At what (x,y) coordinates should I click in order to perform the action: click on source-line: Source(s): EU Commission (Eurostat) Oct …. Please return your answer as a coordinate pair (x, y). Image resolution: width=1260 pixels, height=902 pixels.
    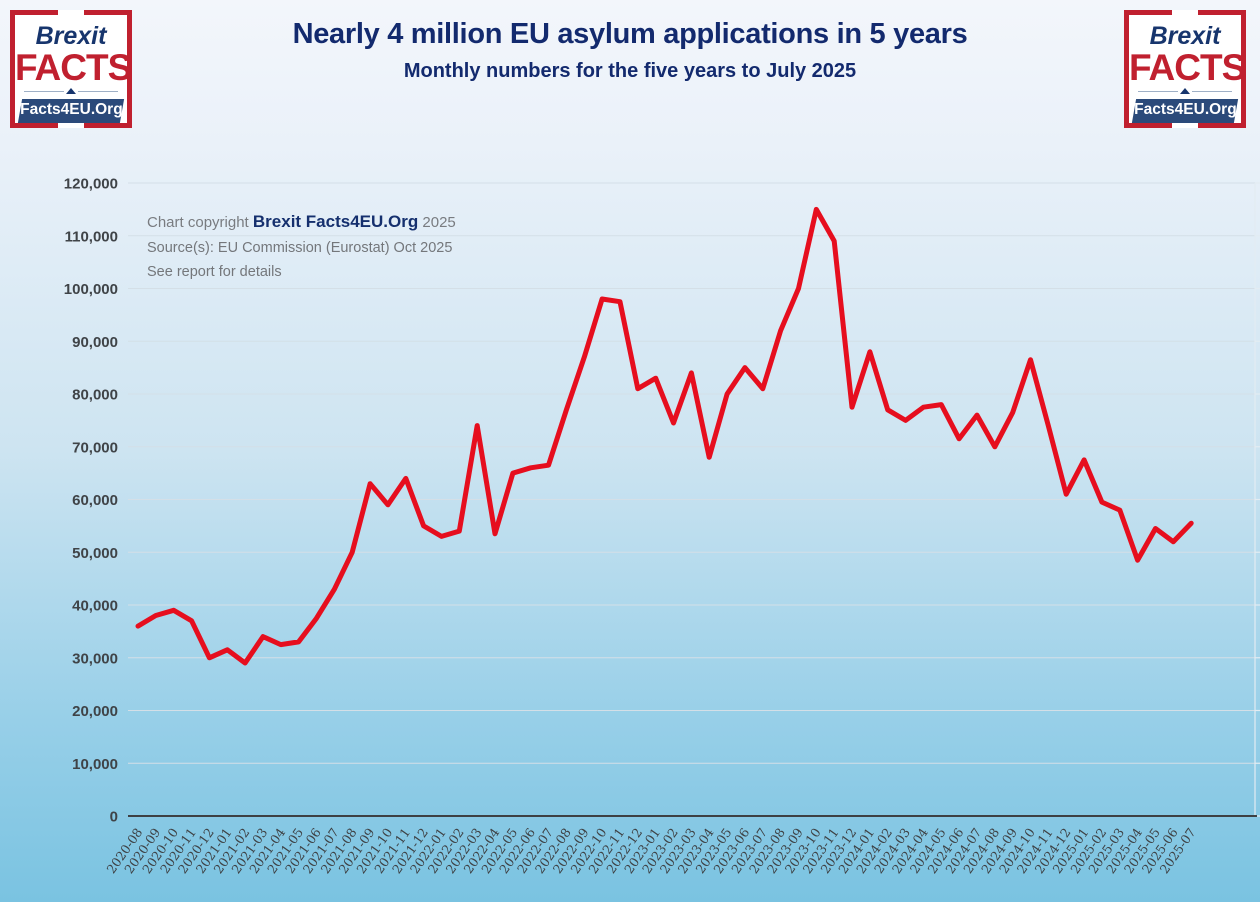
    Looking at the image, I should click on (300, 248).